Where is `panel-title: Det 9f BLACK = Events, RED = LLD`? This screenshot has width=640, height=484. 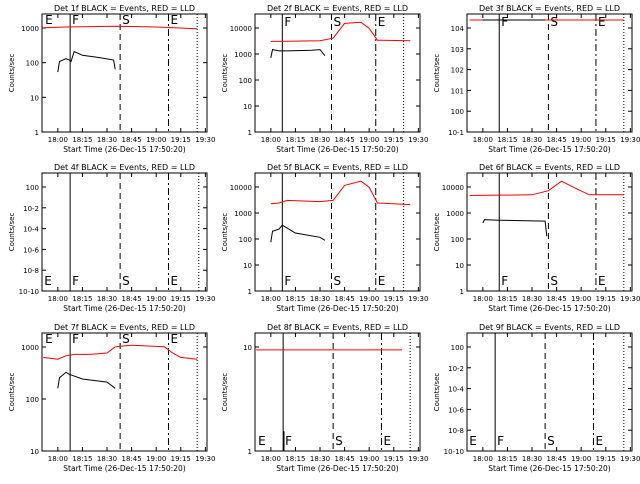
panel-title: Det 9f BLACK = Events, RED = LLD is located at coordinates (549, 327).